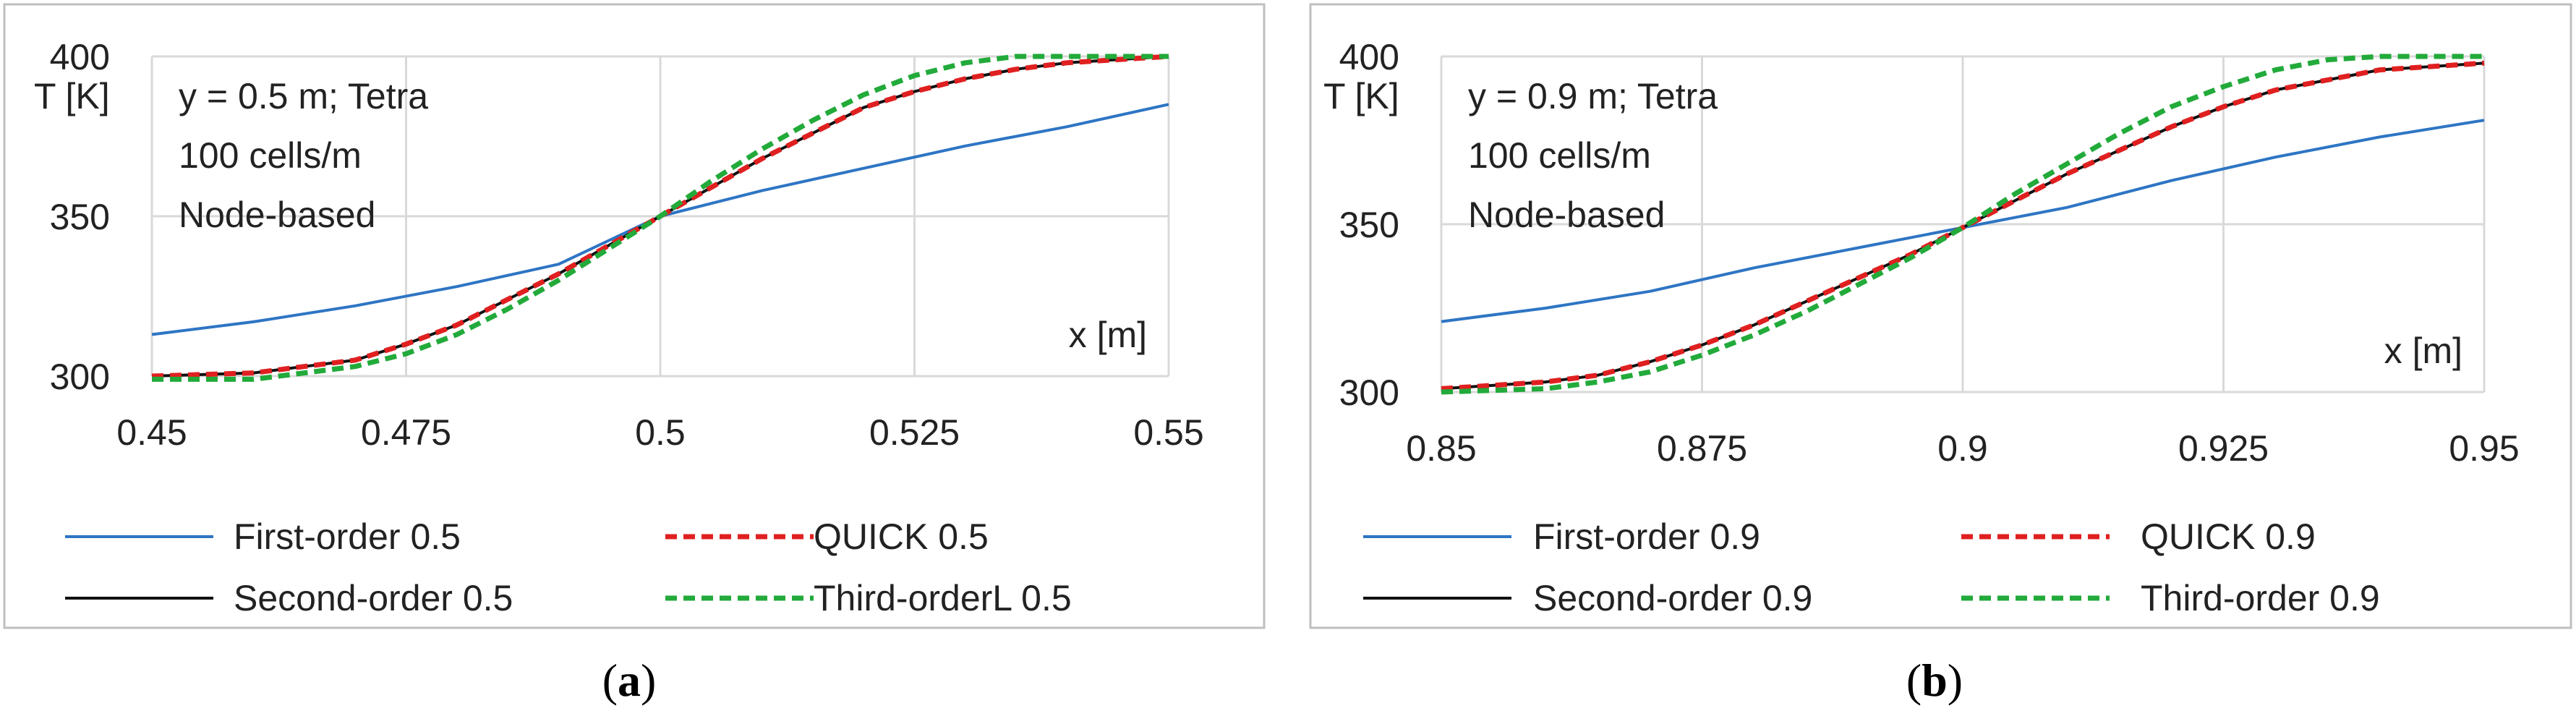 The height and width of the screenshot is (724, 2576). What do you see at coordinates (943, 598) in the screenshot?
I see `legend-label: Third-orderL 0.5` at bounding box center [943, 598].